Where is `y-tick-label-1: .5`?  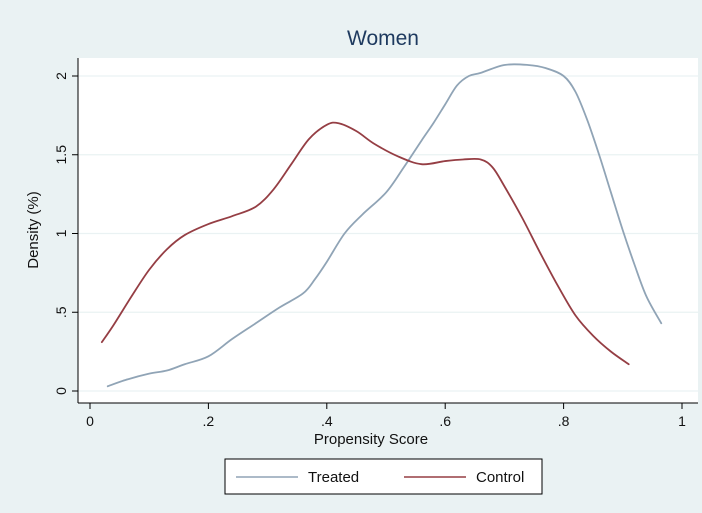
y-tick-label-1: .5 is located at coordinates (61, 312).